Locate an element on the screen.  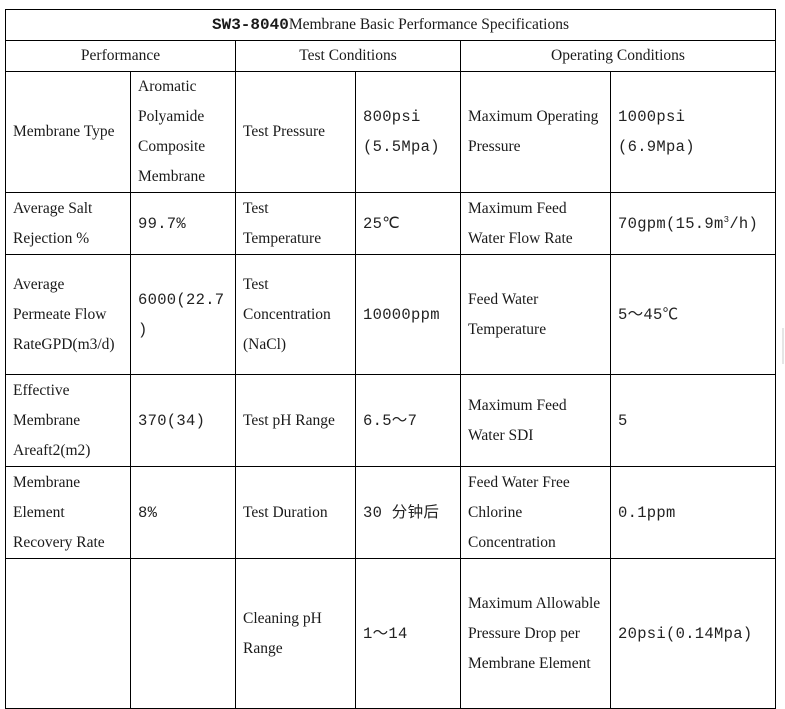
performance-label: Average Salt Rejection % is located at coordinates (68, 223).